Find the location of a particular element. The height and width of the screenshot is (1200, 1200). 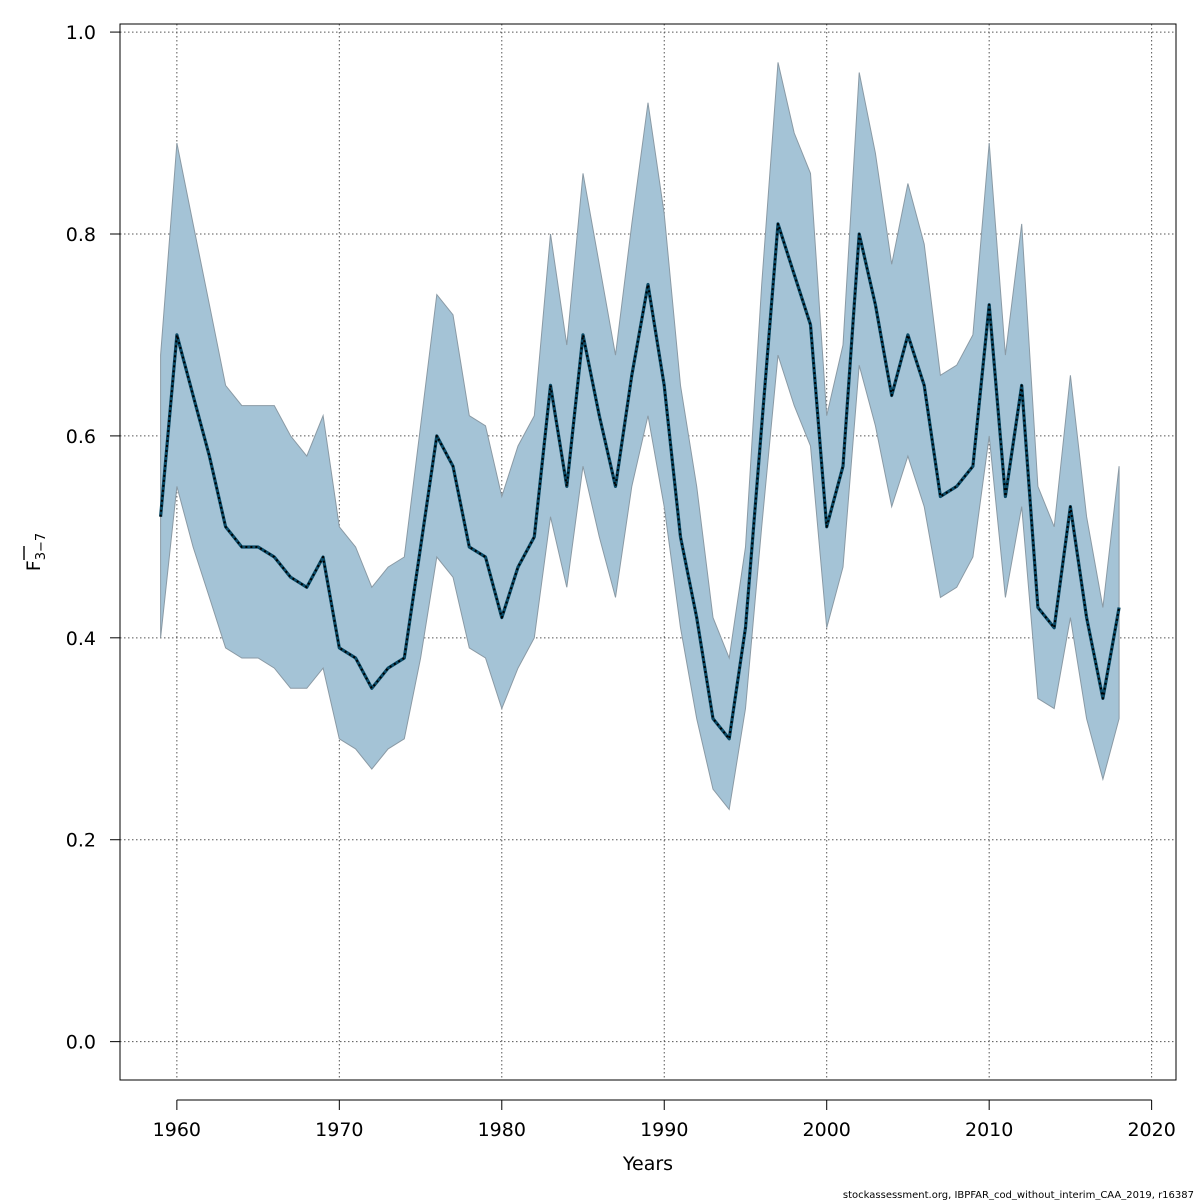

y-axis: 0.0 0.2 0.4 0.6 0.8 1.0 is located at coordinates (93, 538).